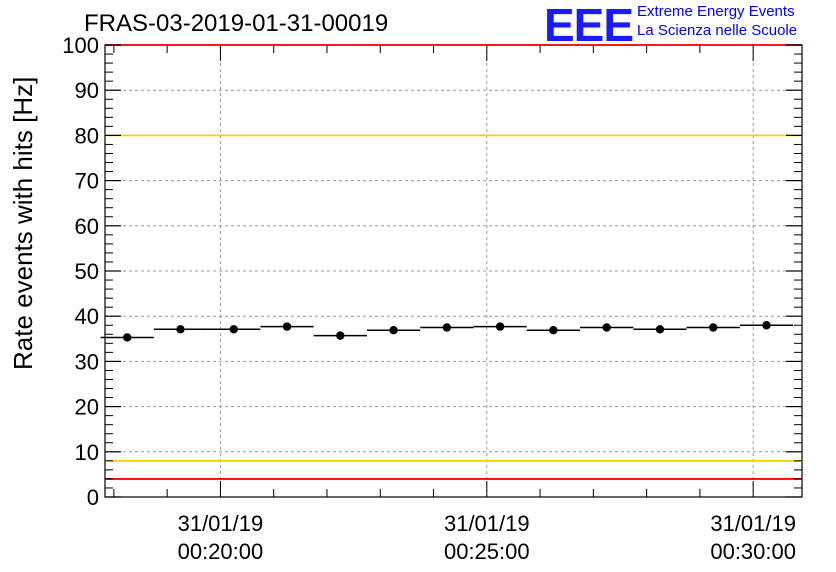 Image resolution: width=836 pixels, height=572 pixels. What do you see at coordinates (487, 551) in the screenshot?
I see `x-tick-label-time: 00:25:00` at bounding box center [487, 551].